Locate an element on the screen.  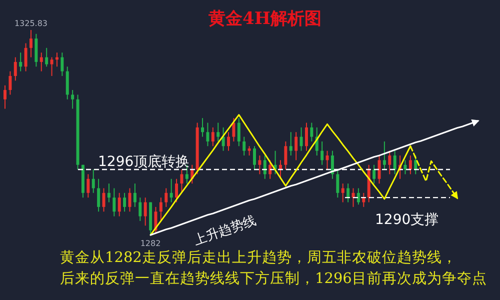
ref-line-label: 1290支撑 is located at coordinates (407, 220).